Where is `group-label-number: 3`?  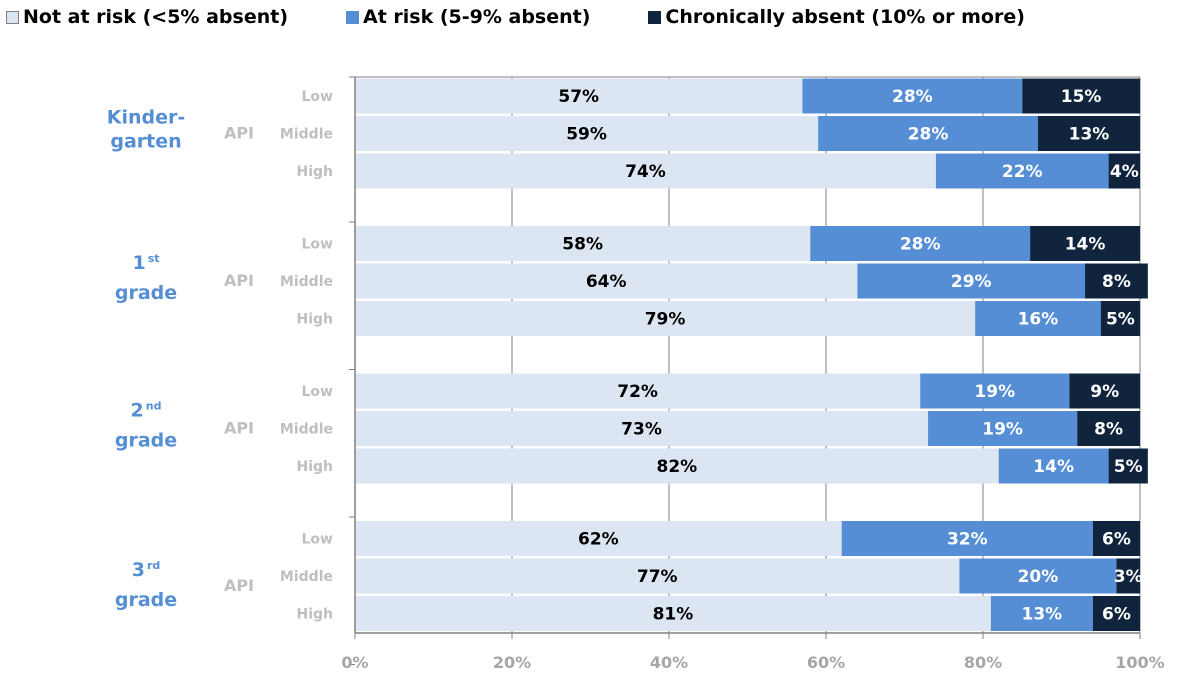 group-label-number: 3 is located at coordinates (138, 570).